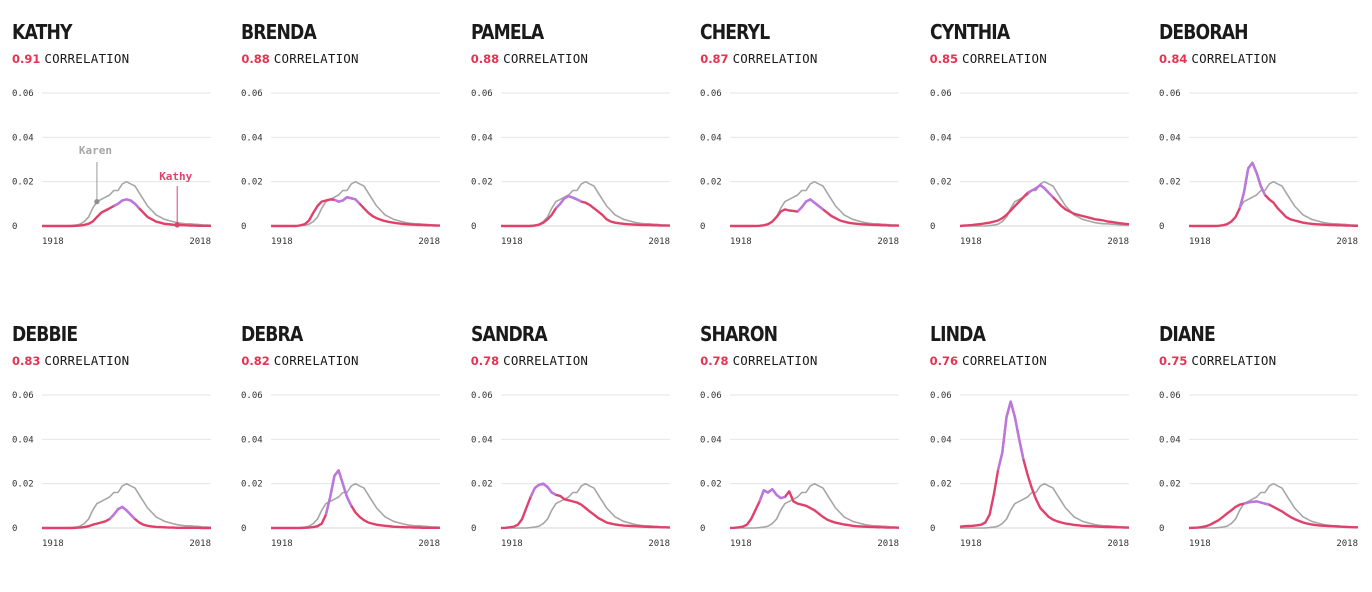 The width and height of the screenshot is (1372, 592). What do you see at coordinates (585, 506) in the screenshot?
I see `series-line-sandra` at bounding box center [585, 506].